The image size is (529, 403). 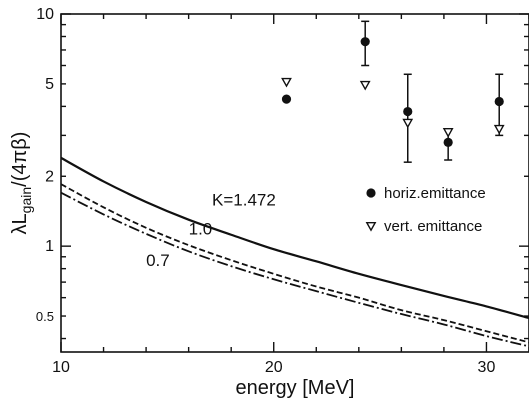 I want to click on y-tick-label: 5, so click(x=49, y=84).